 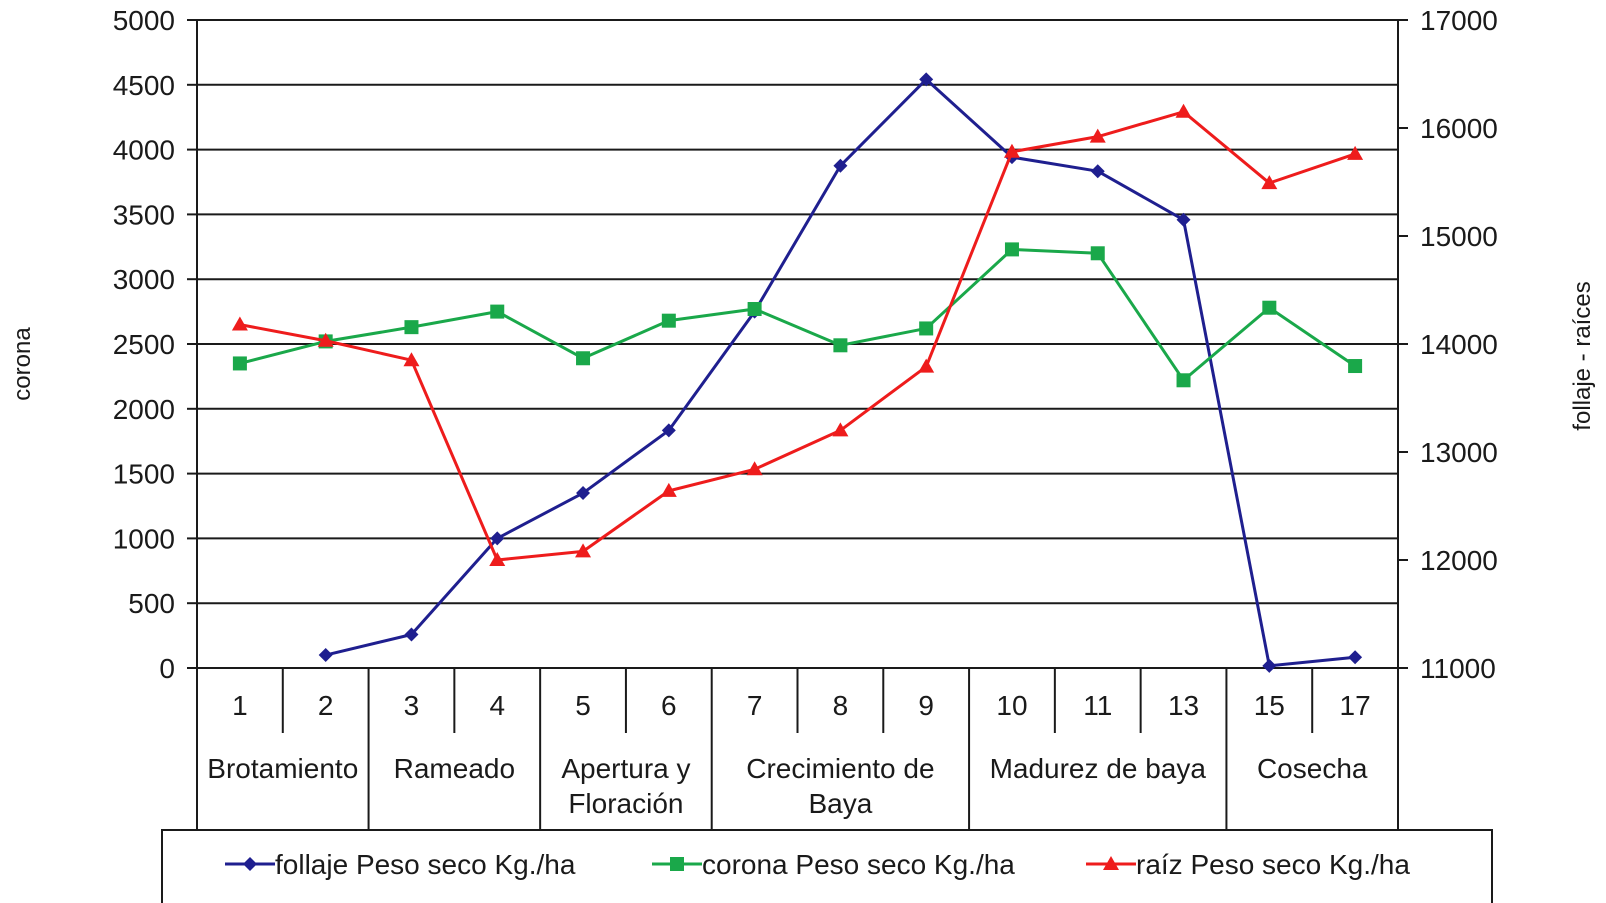 I want to click on y-right-tick-label: 15000, so click(x=1459, y=236).